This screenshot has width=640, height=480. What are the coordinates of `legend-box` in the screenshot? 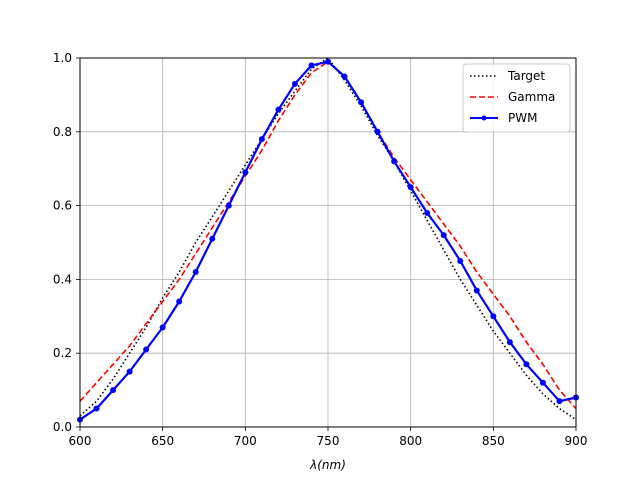 It's located at (516, 98).